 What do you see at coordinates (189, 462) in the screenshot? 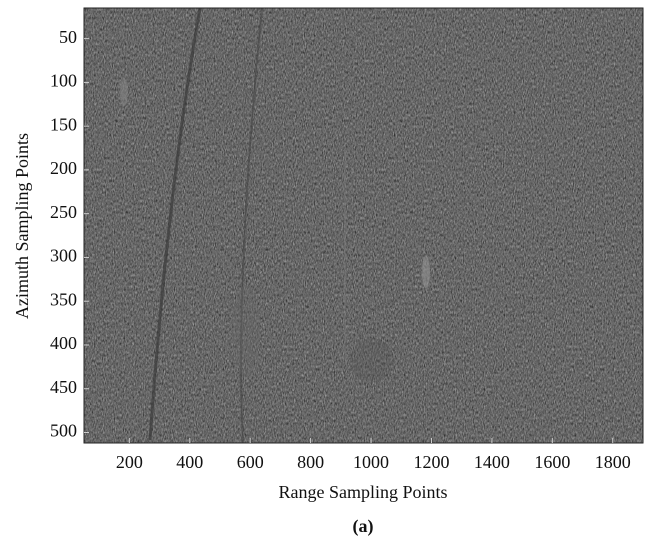
I see `x-tick-label: 400` at bounding box center [189, 462].